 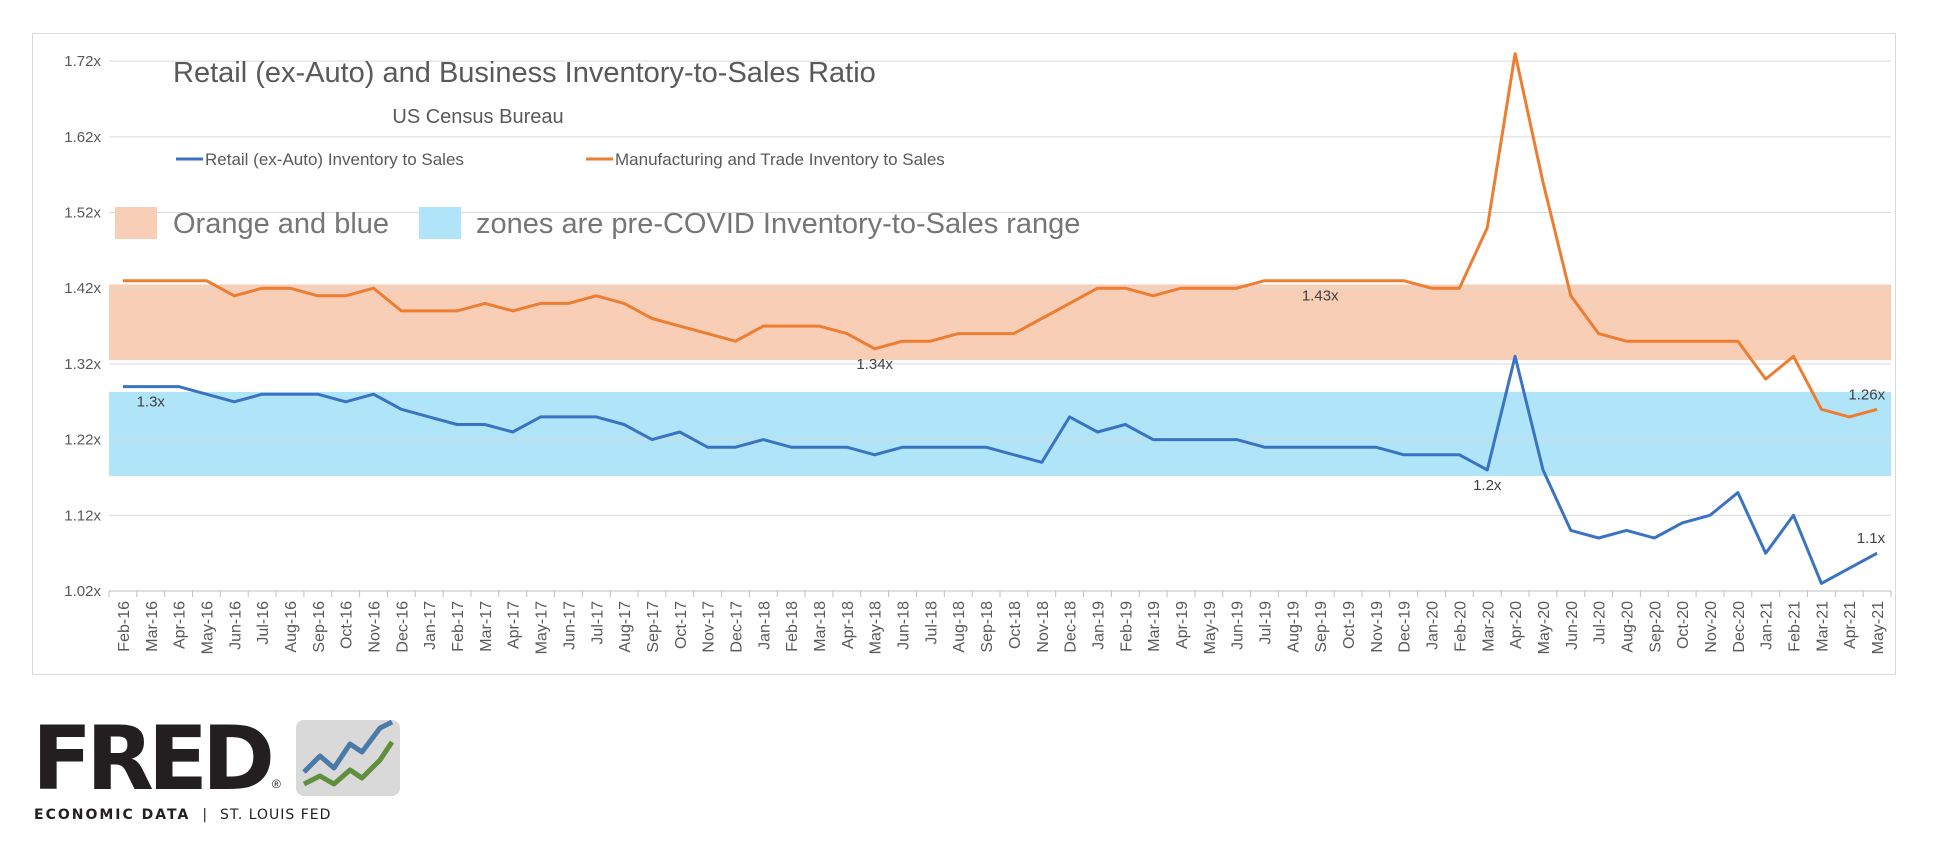 What do you see at coordinates (1711, 627) in the screenshot?
I see `x-tick-label: Nov-20` at bounding box center [1711, 627].